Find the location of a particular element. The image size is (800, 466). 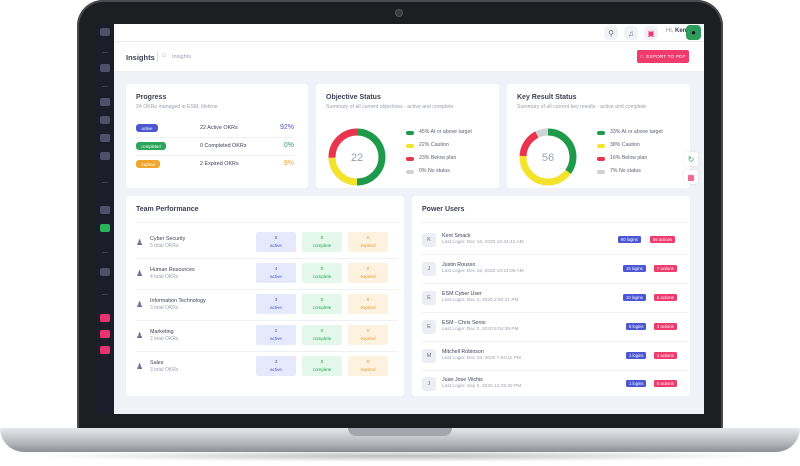

legend-label: 45% At or above target is located at coordinates (445, 132).